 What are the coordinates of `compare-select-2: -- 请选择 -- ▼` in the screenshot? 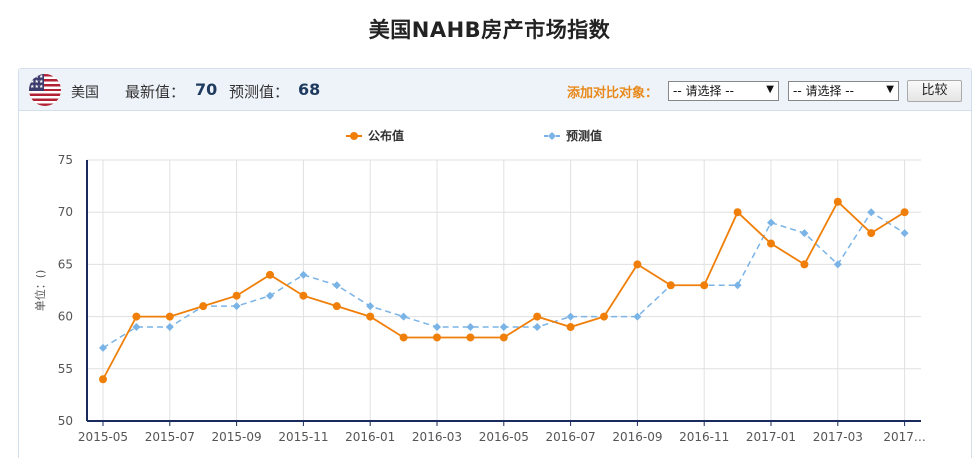 It's located at (843, 91).